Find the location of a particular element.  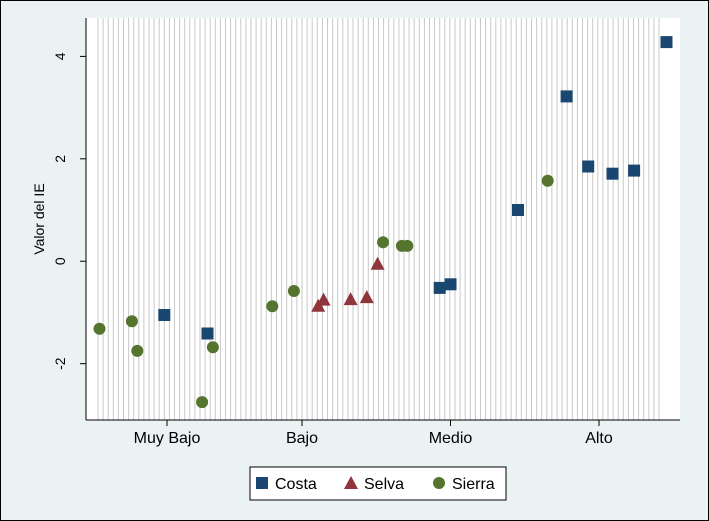

legend-label-sierra: Sierra is located at coordinates (473, 484).